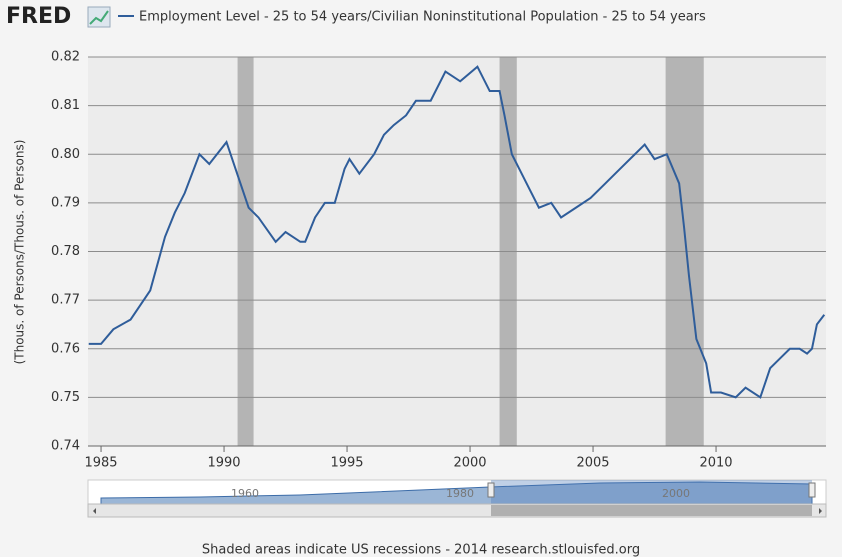  Describe the element at coordinates (20, 252) in the screenshot. I see `y-axis-label: (Thous. of Persons/Thous. of Persons)` at that location.